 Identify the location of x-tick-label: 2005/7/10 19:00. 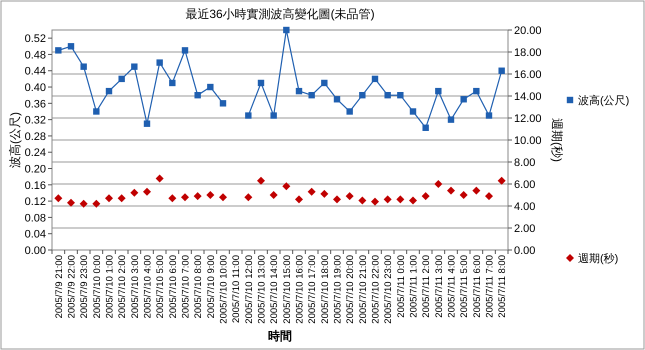
(338, 289).